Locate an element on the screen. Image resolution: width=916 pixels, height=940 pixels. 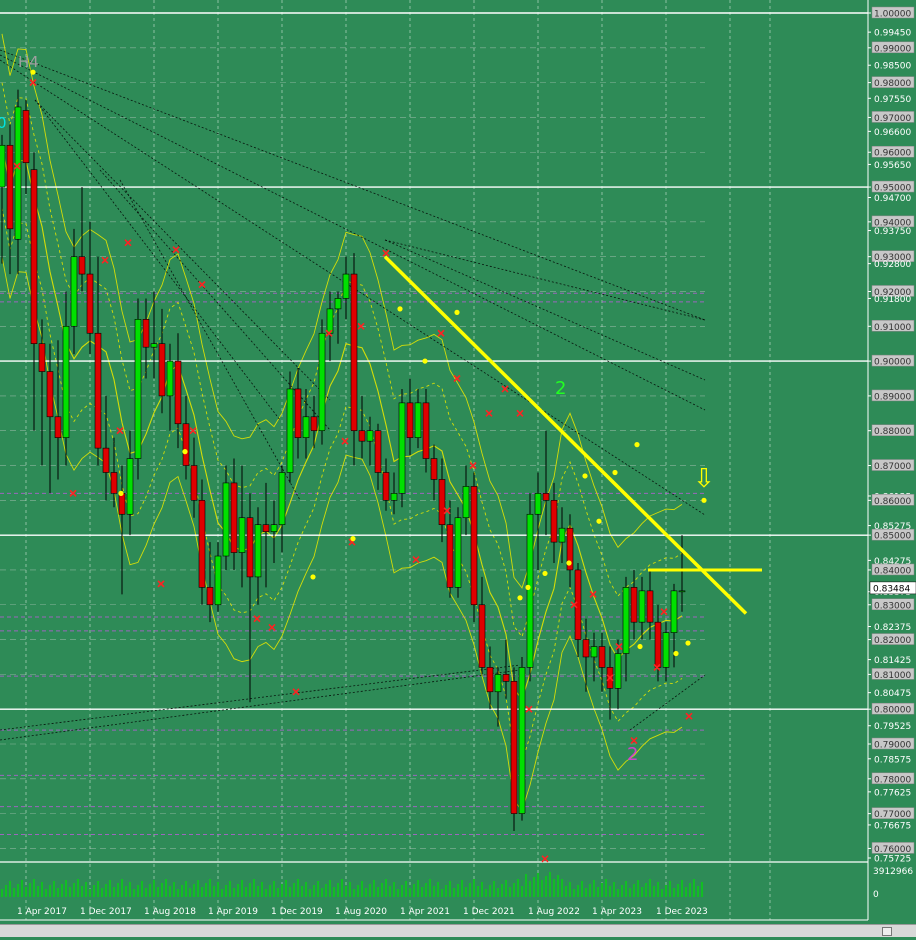
axis-label: 0.95650 is located at coordinates (892, 166).